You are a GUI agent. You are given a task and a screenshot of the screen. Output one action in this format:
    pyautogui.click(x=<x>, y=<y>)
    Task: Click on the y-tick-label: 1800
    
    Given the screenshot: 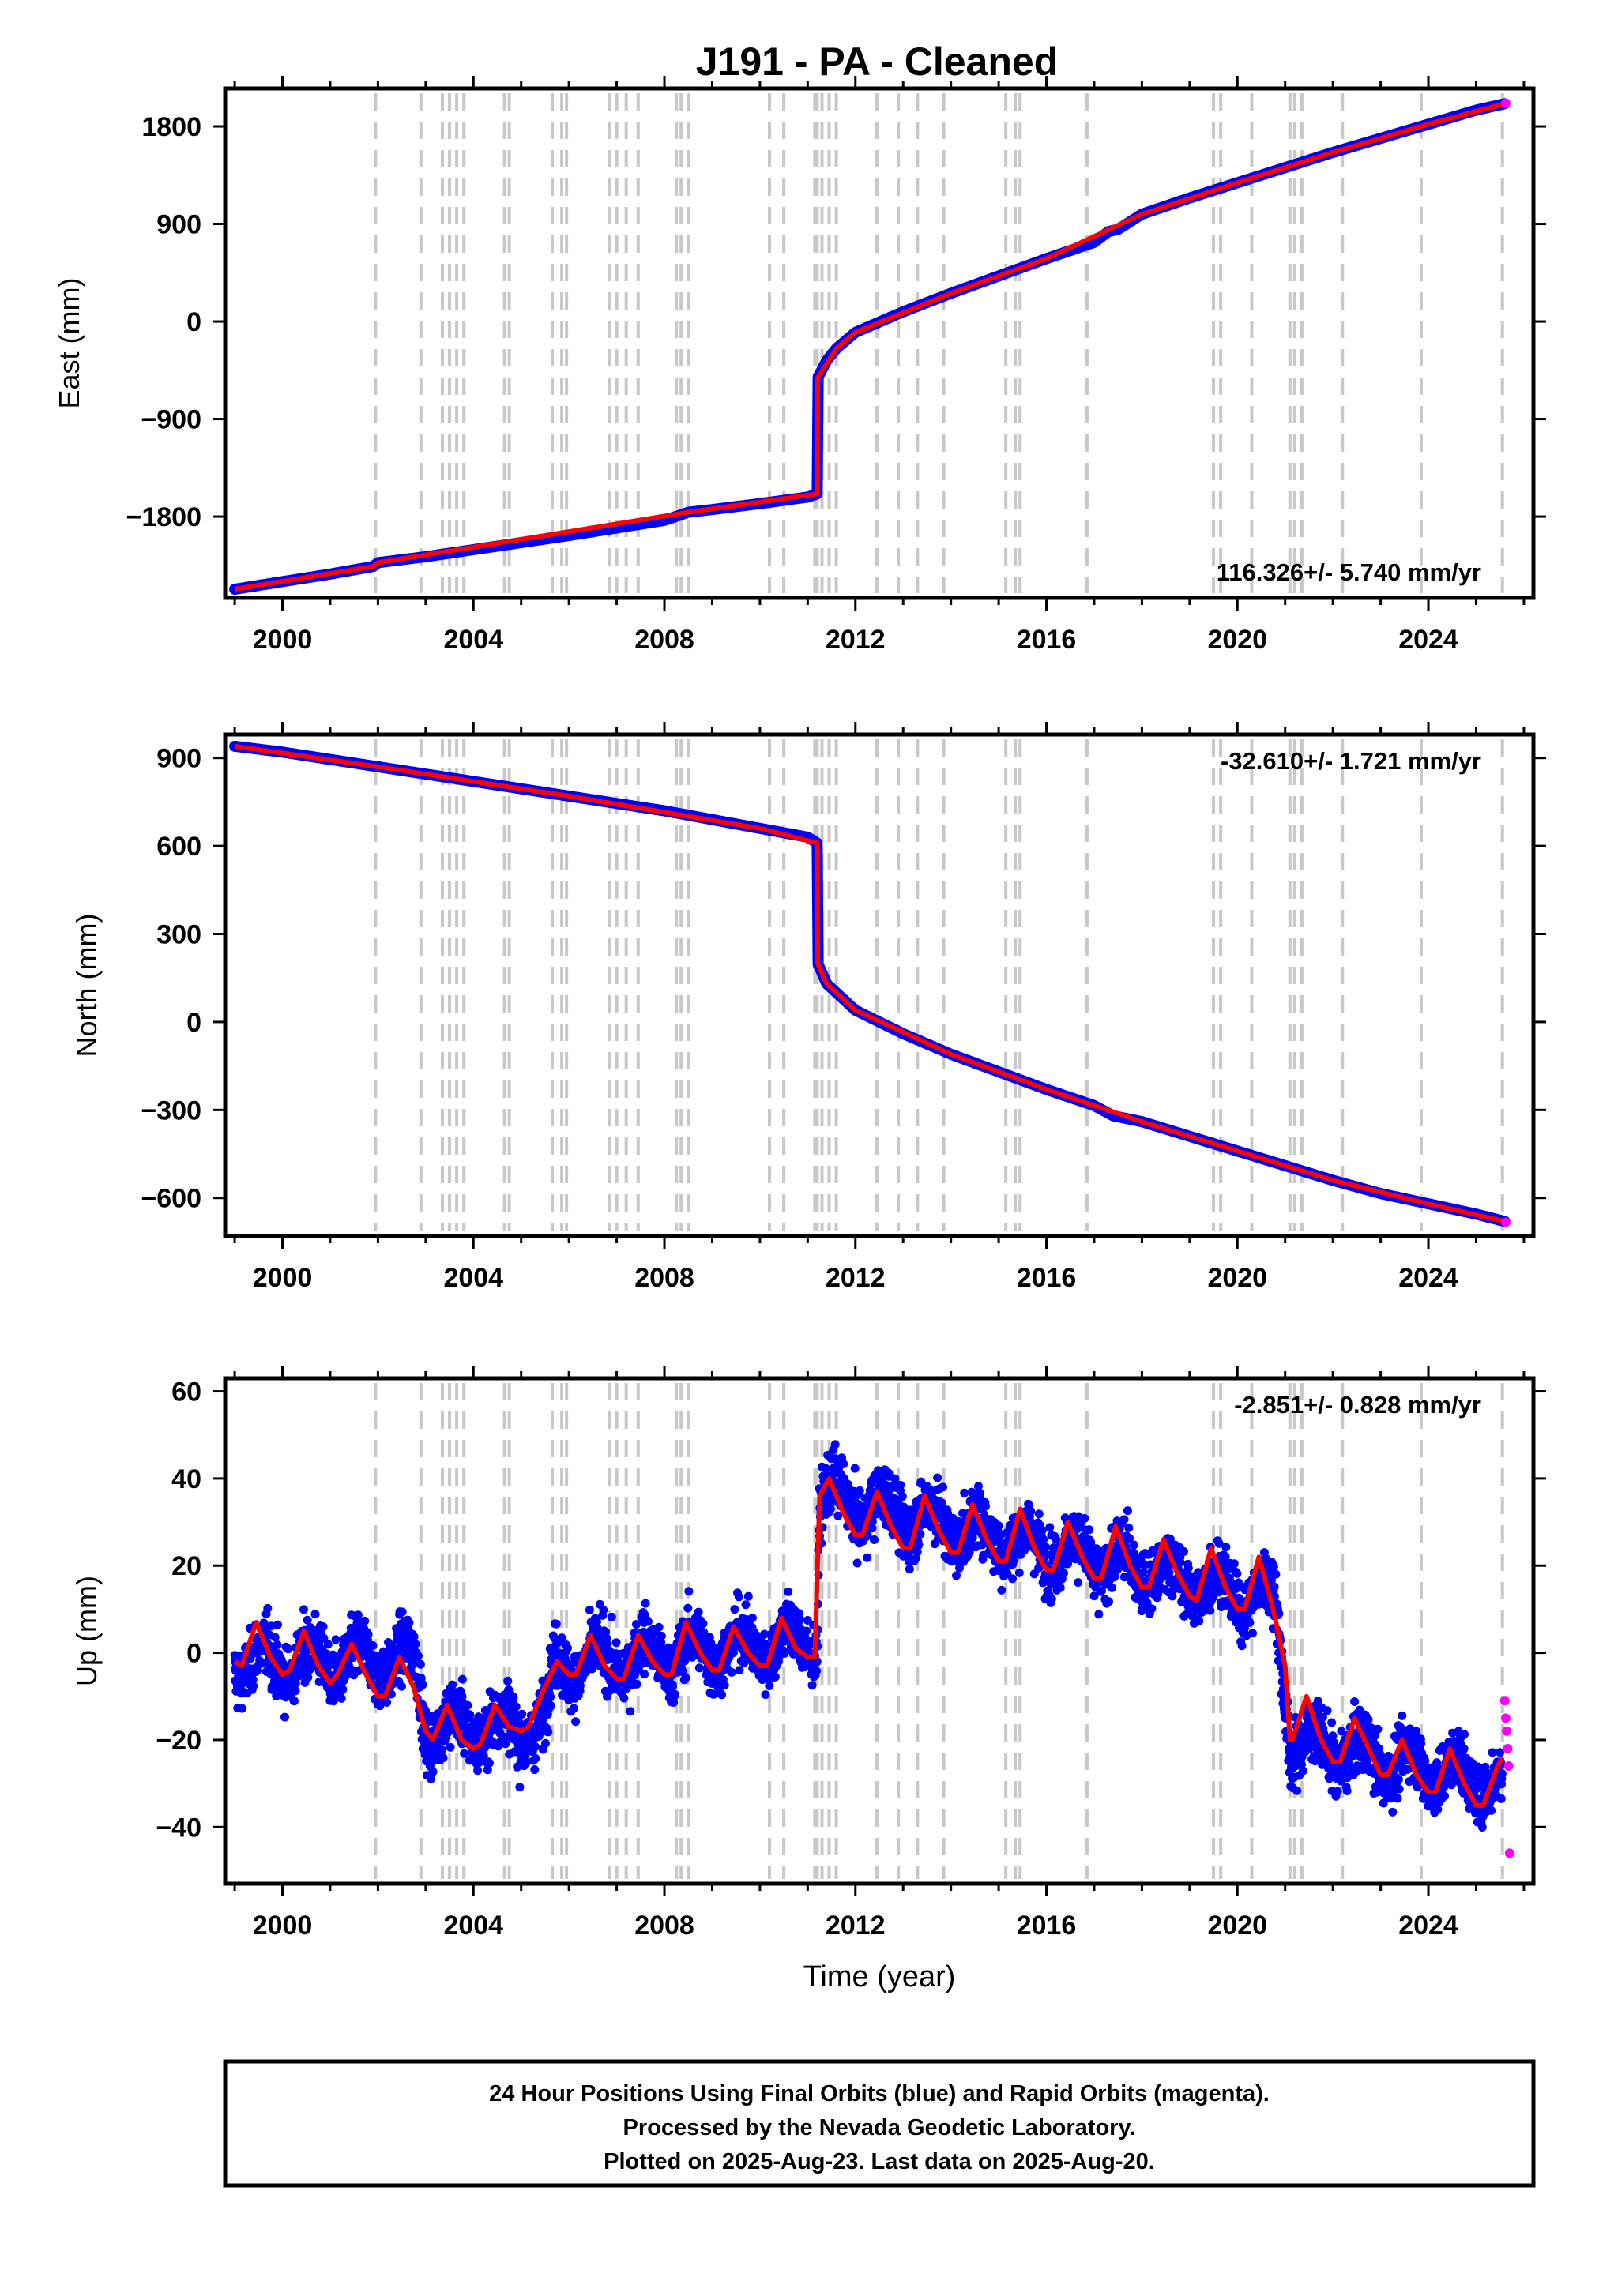 What is the action you would take?
    pyautogui.click(x=171, y=127)
    